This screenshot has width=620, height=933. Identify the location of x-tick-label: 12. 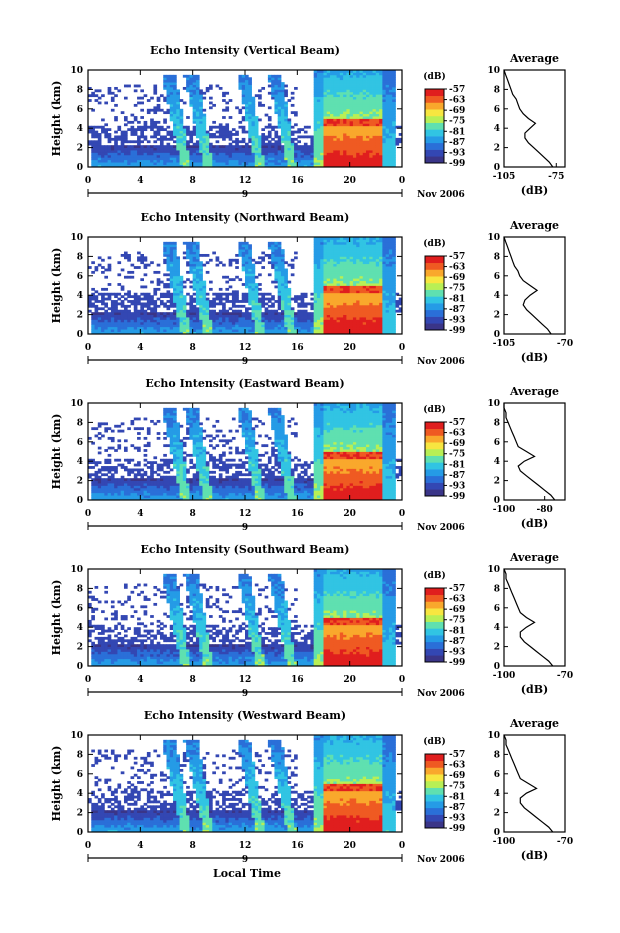
(245, 181).